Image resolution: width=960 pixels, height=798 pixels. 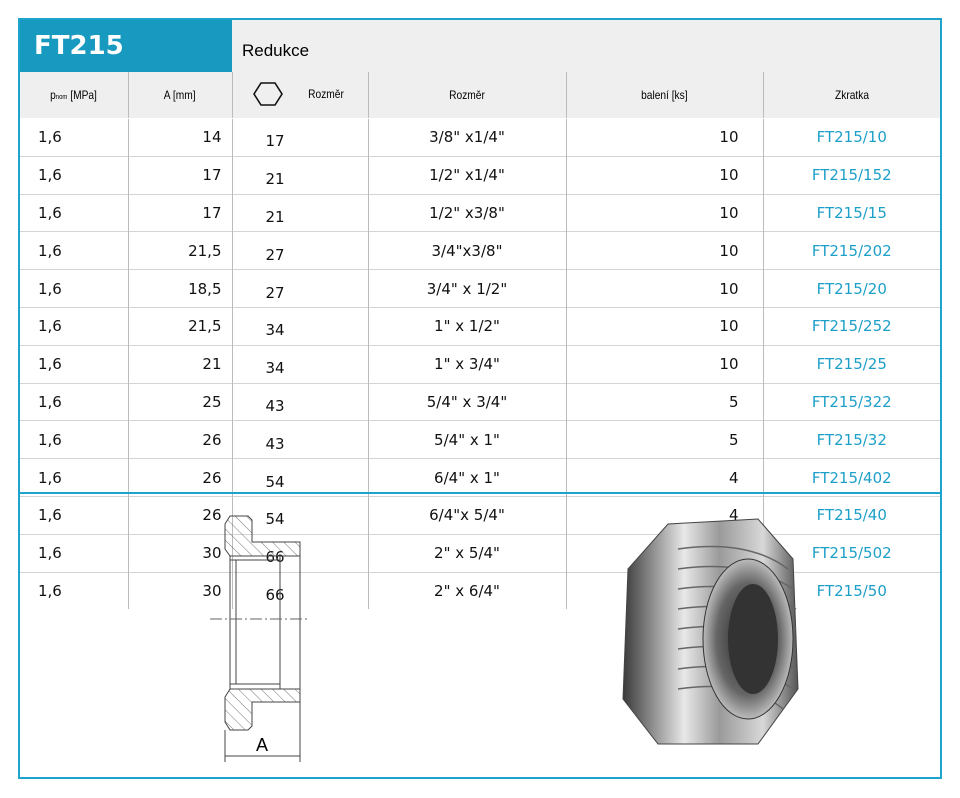 What do you see at coordinates (260, 638) in the screenshot?
I see `technical-drawing: A` at bounding box center [260, 638].